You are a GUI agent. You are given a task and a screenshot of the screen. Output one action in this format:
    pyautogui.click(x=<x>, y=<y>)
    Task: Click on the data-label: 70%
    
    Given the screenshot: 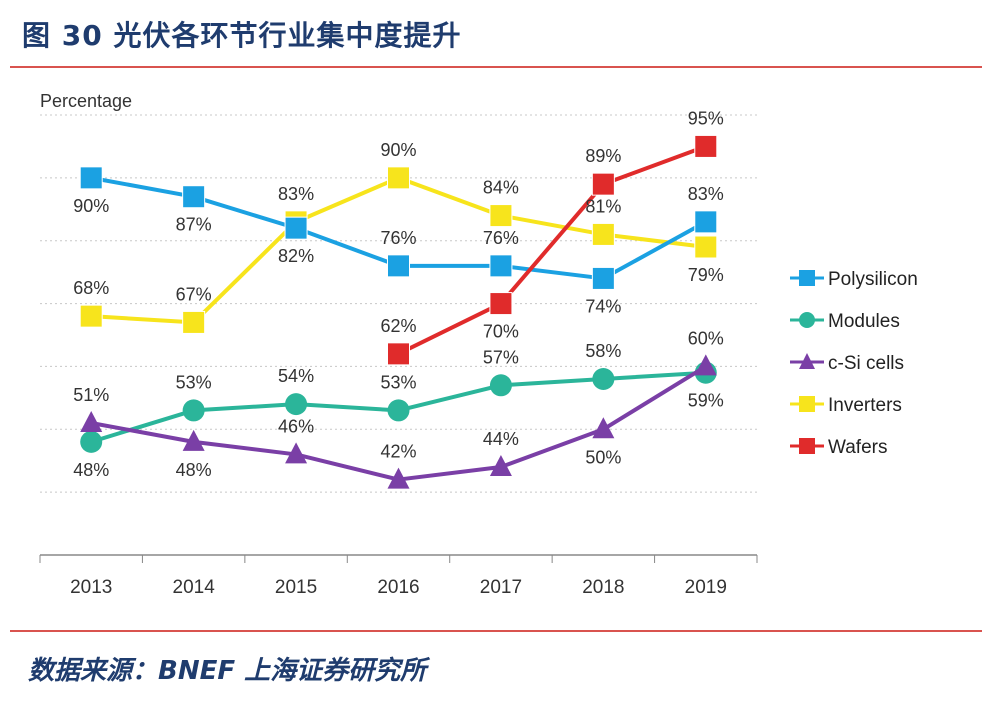 What is the action you would take?
    pyautogui.click(x=501, y=332)
    